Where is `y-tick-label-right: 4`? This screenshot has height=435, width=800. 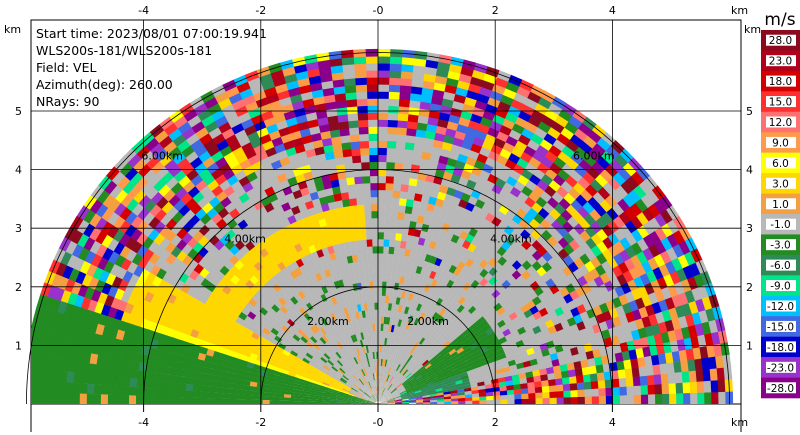
y-tick-label-right: 4 is located at coordinates (749, 170).